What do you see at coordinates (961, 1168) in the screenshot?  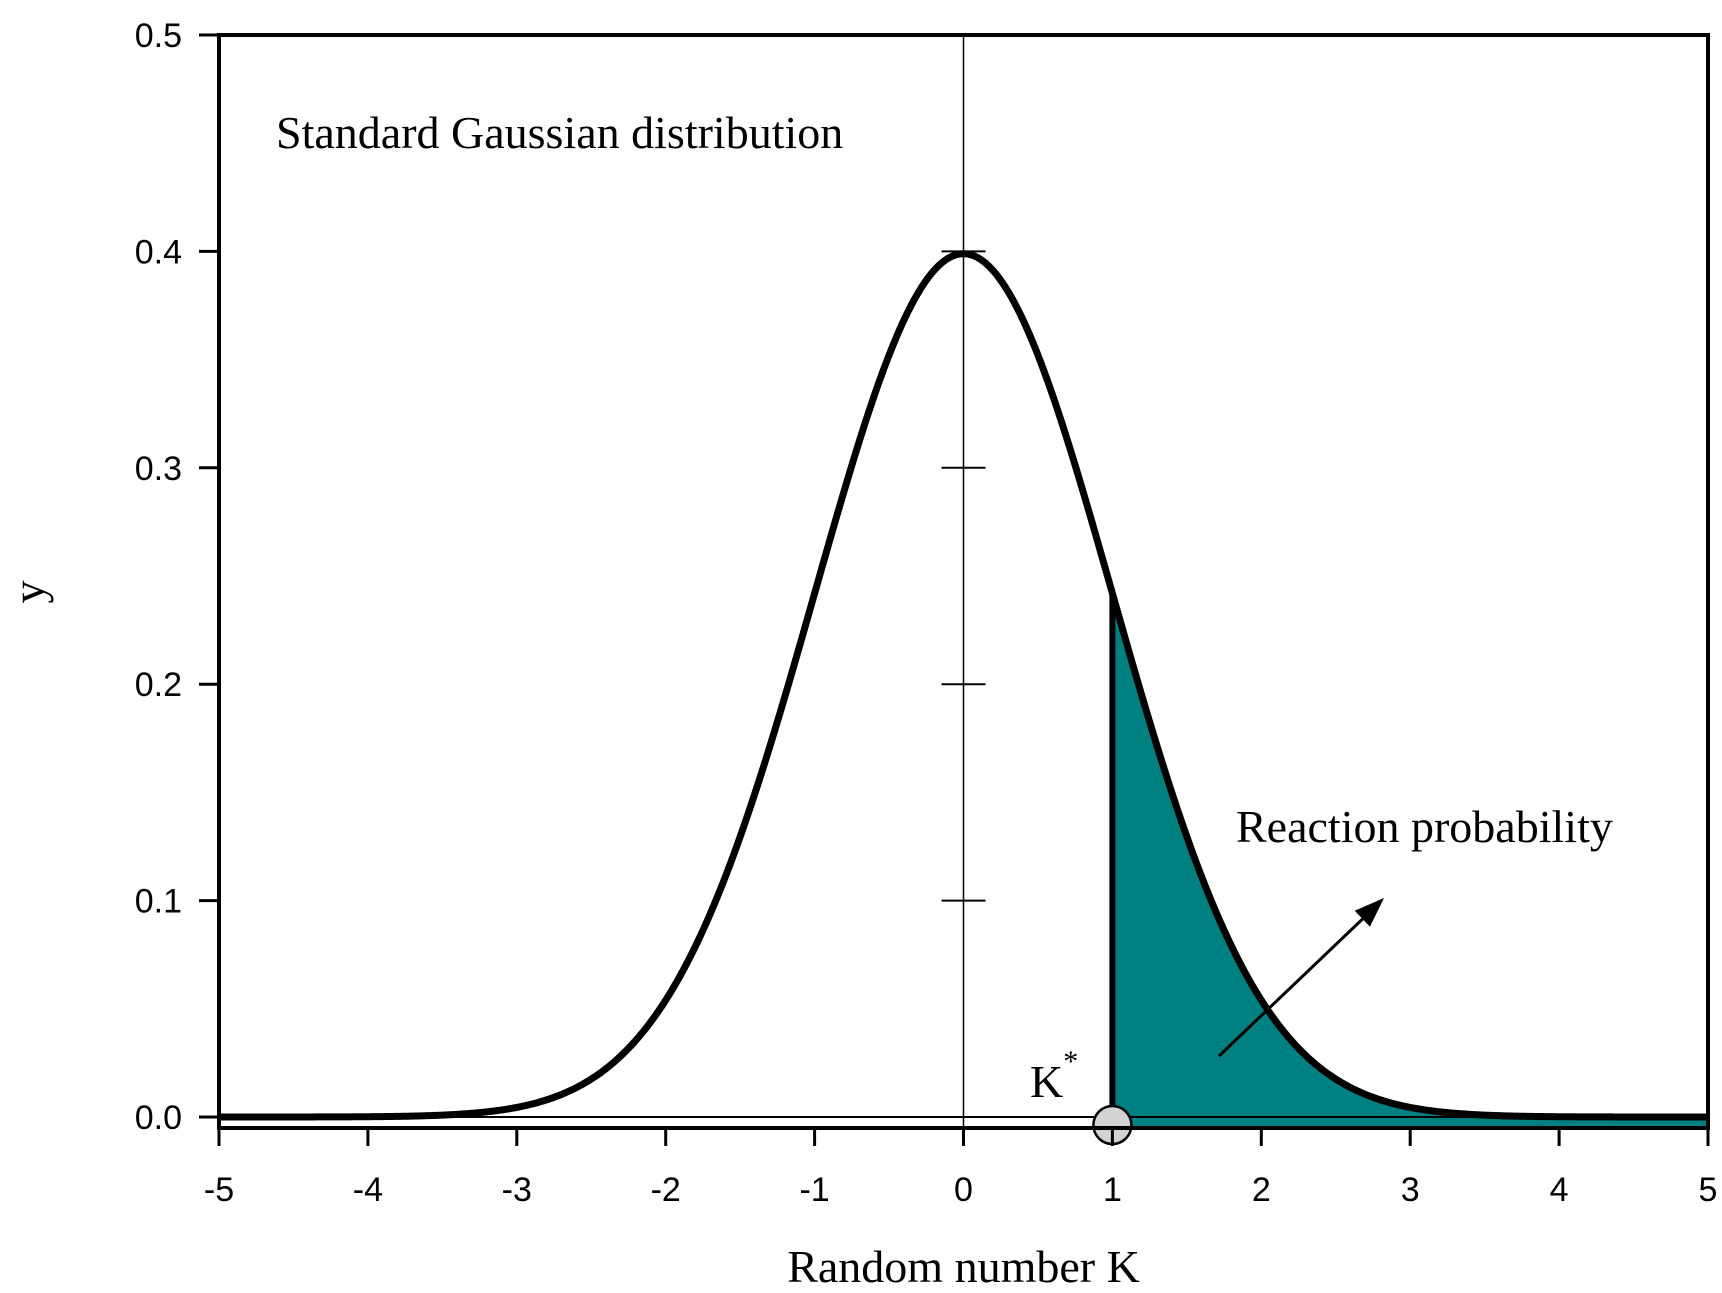 I see `x-axis-ticks: -5 -4 -3 -2 -1 0 1 2 3 4 5` at bounding box center [961, 1168].